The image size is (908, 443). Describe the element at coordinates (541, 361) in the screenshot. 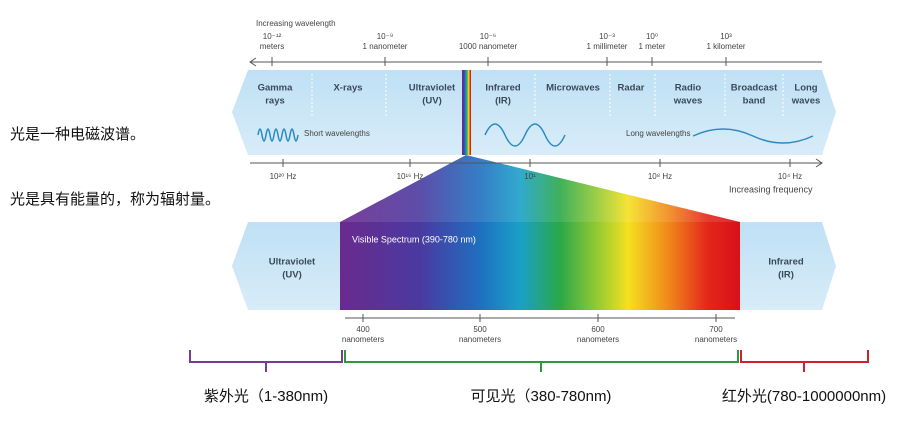

I see `visible-bracket` at that location.